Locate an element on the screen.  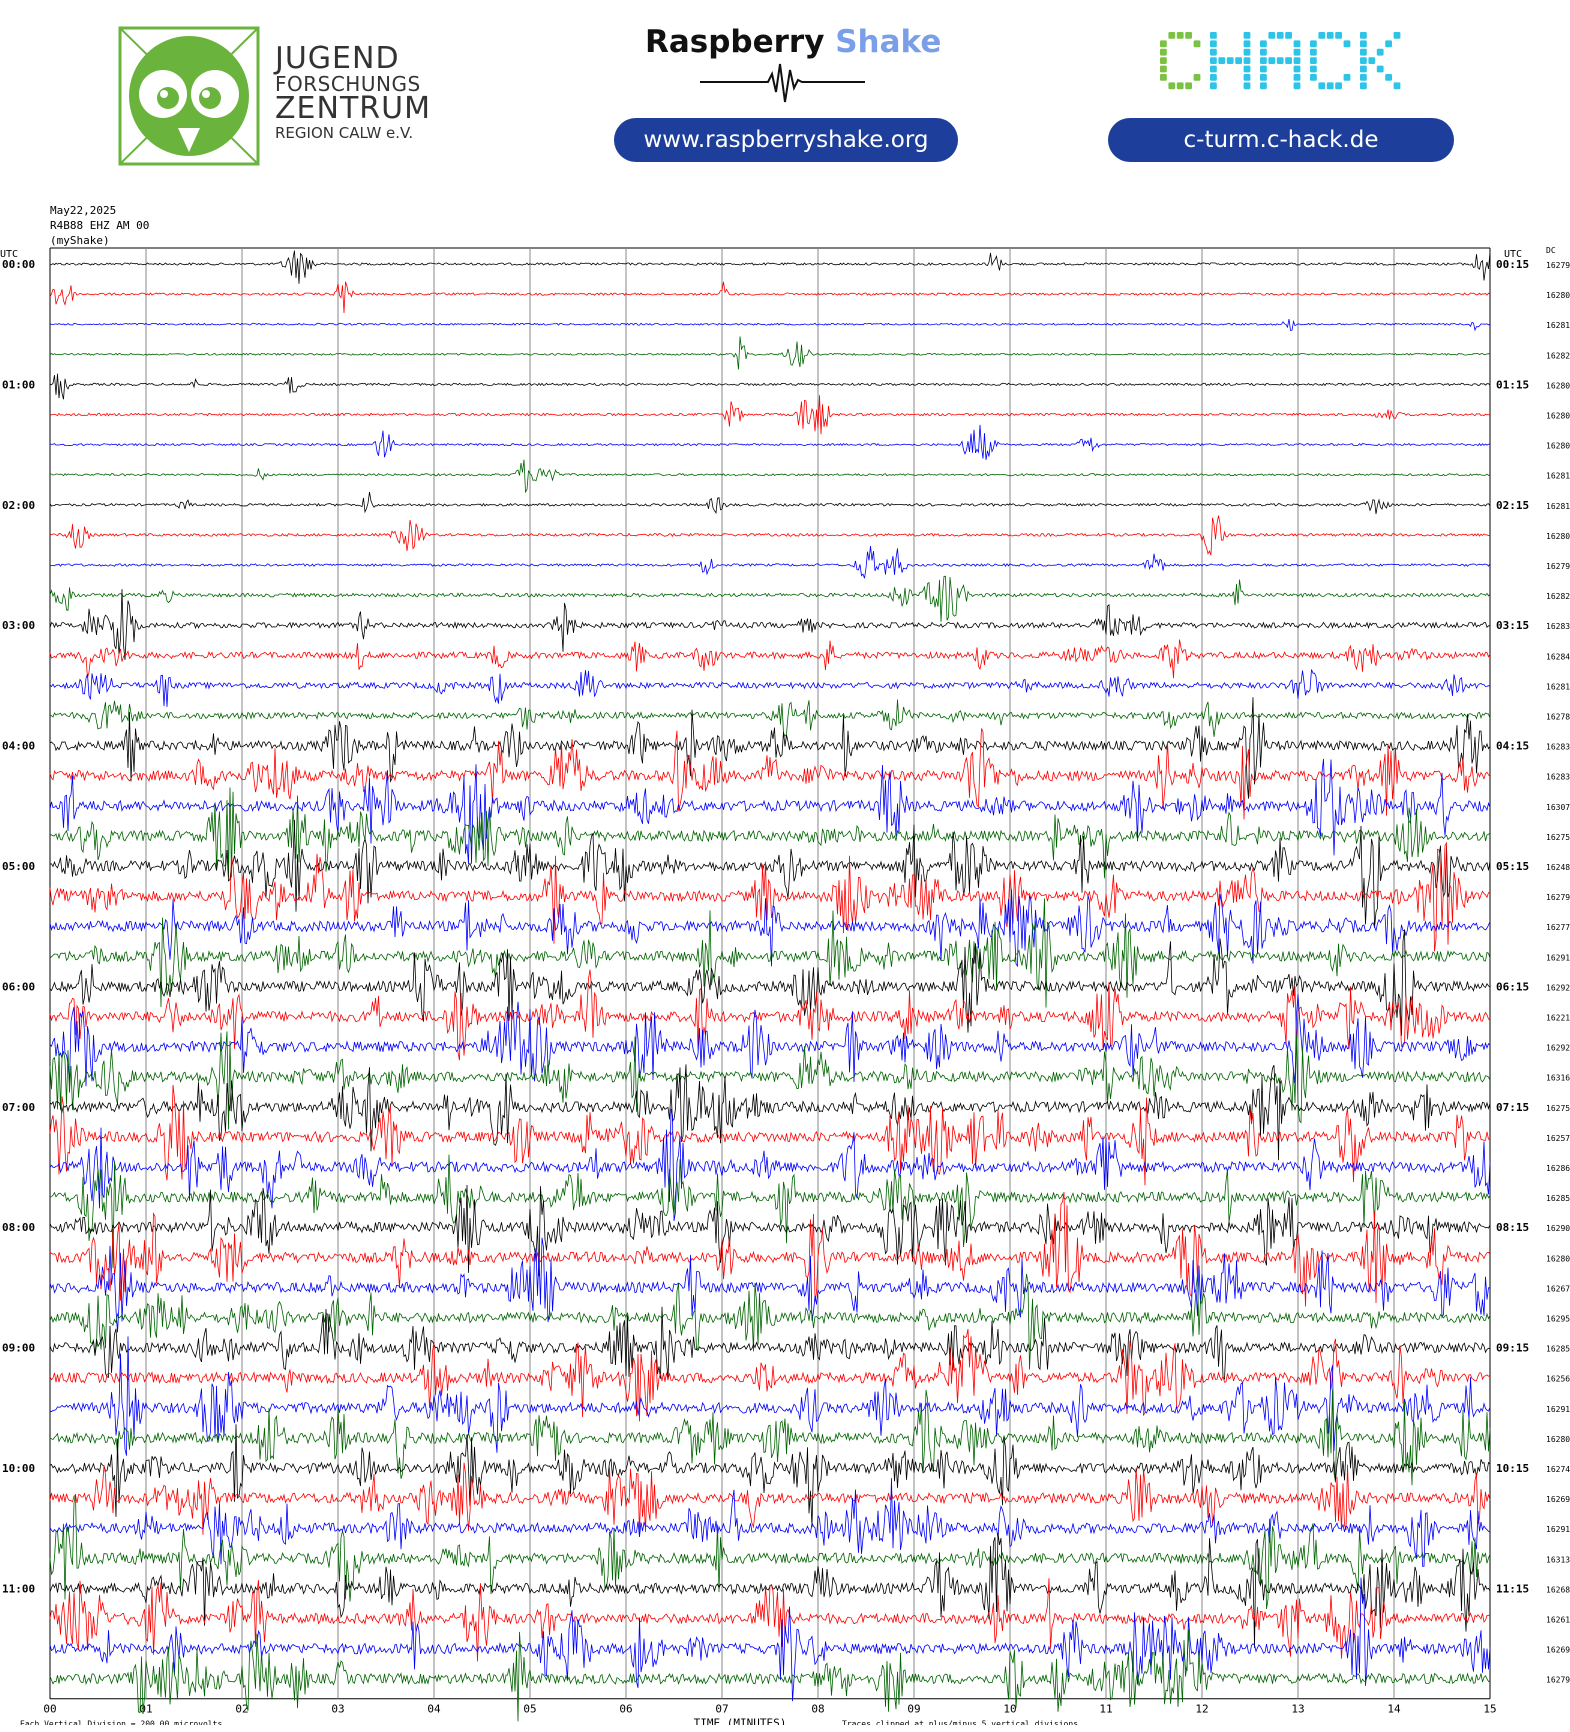
x-tick-label: 02 is located at coordinates (241, 1709).